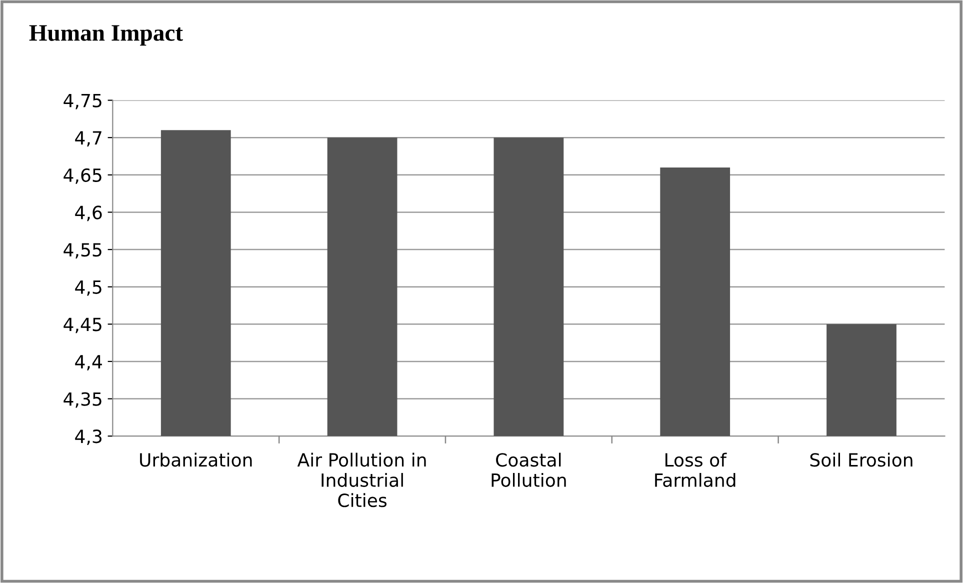 This screenshot has height=583, width=963. What do you see at coordinates (83, 250) in the screenshot?
I see `y-tick-label: 4,55` at bounding box center [83, 250].